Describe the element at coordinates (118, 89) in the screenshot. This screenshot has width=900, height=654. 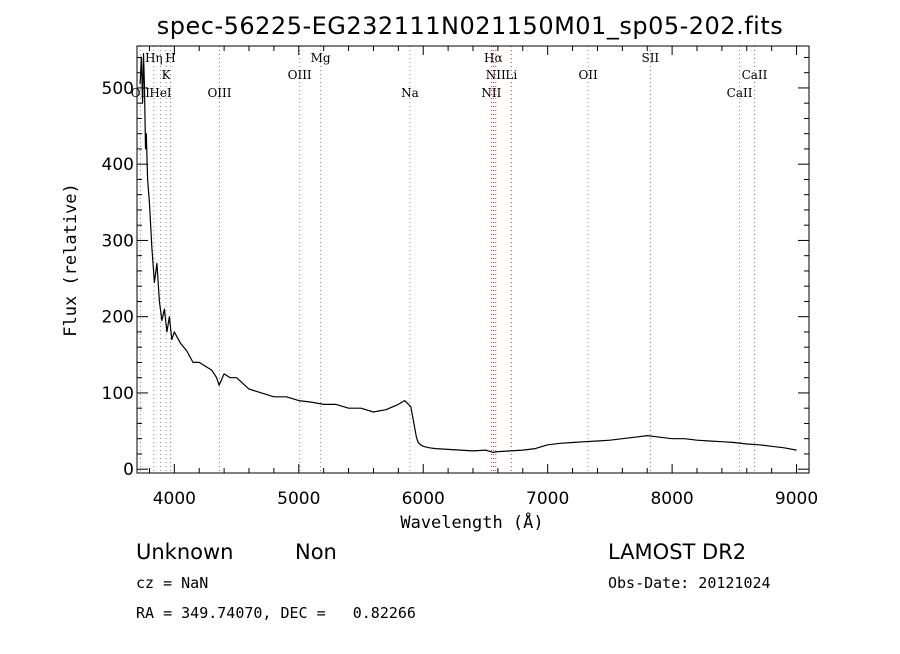
I see `y-tick-label: 500` at that location.